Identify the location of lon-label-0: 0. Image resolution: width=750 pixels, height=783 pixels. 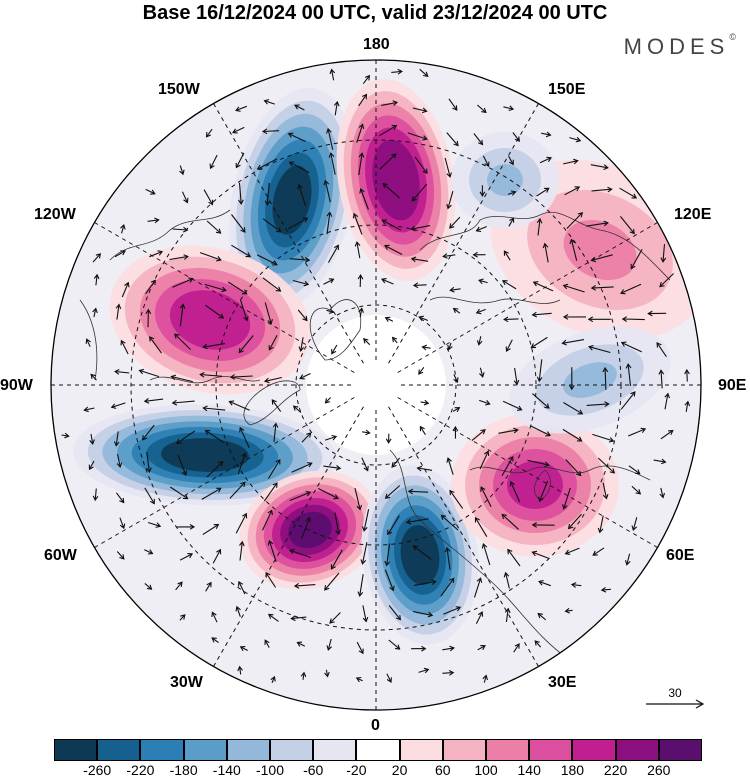
(375, 725).